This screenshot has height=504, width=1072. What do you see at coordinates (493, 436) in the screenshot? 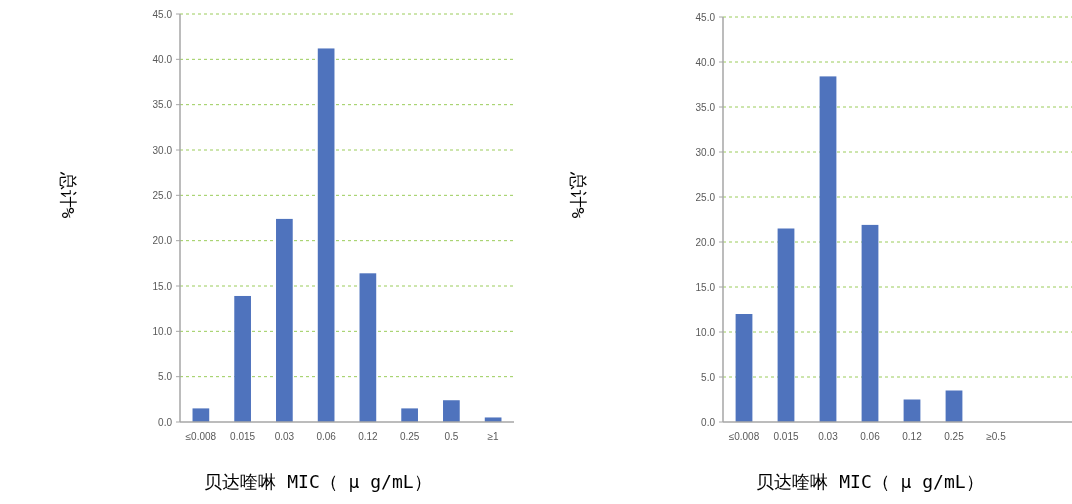
I see `x-tick-label: ≥1` at bounding box center [493, 436].